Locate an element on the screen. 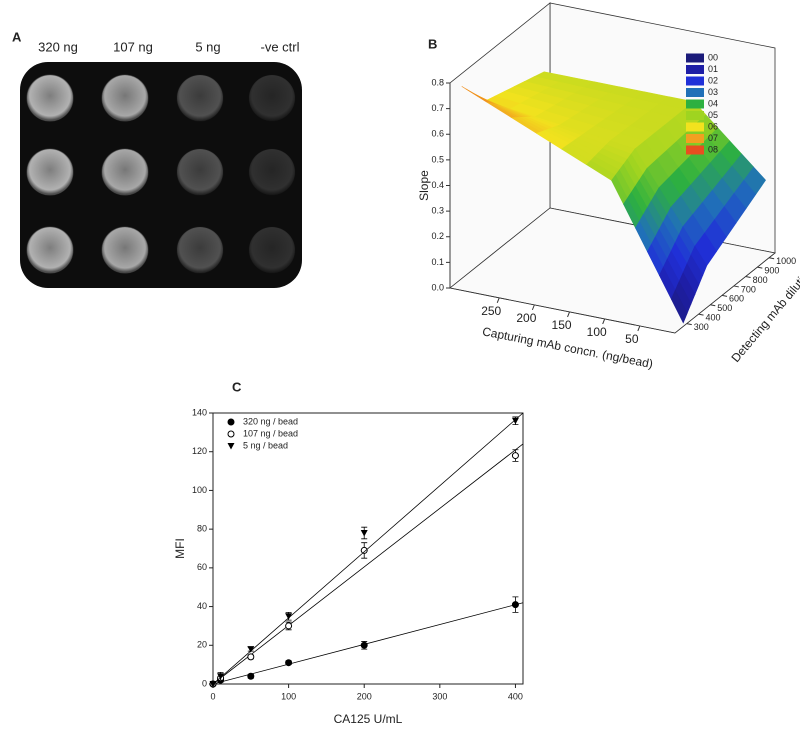  z-tick-label: 0.7 is located at coordinates (437, 108).